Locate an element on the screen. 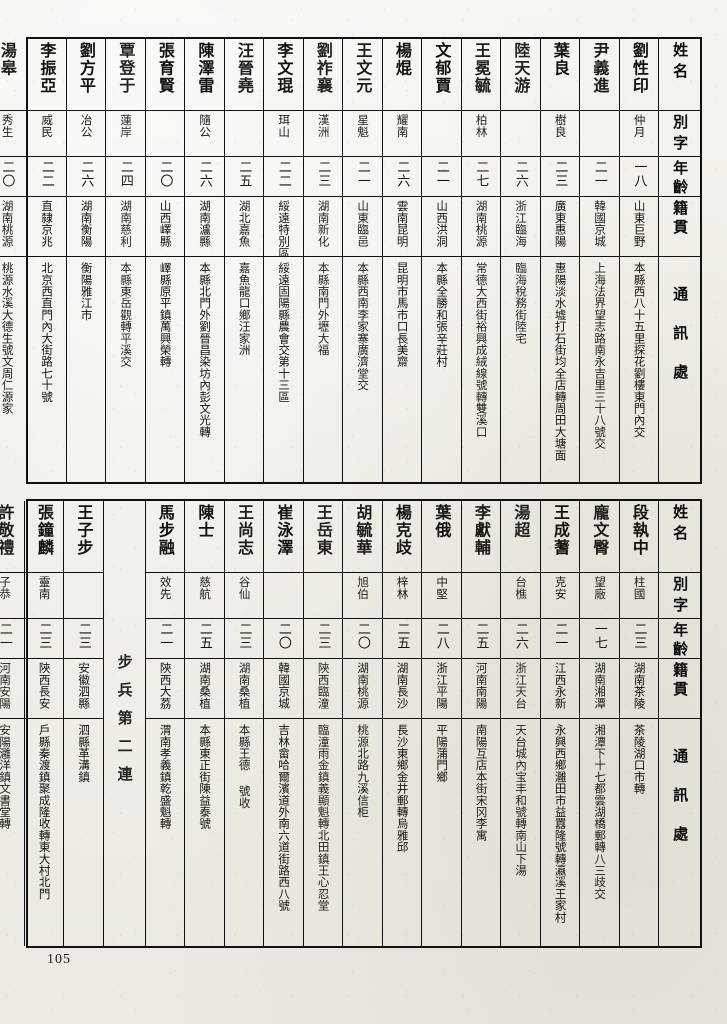  cadet-address-text: 惠陽淡水墟打石街均全店轉周田大塘面 is located at coordinates (560, 361).